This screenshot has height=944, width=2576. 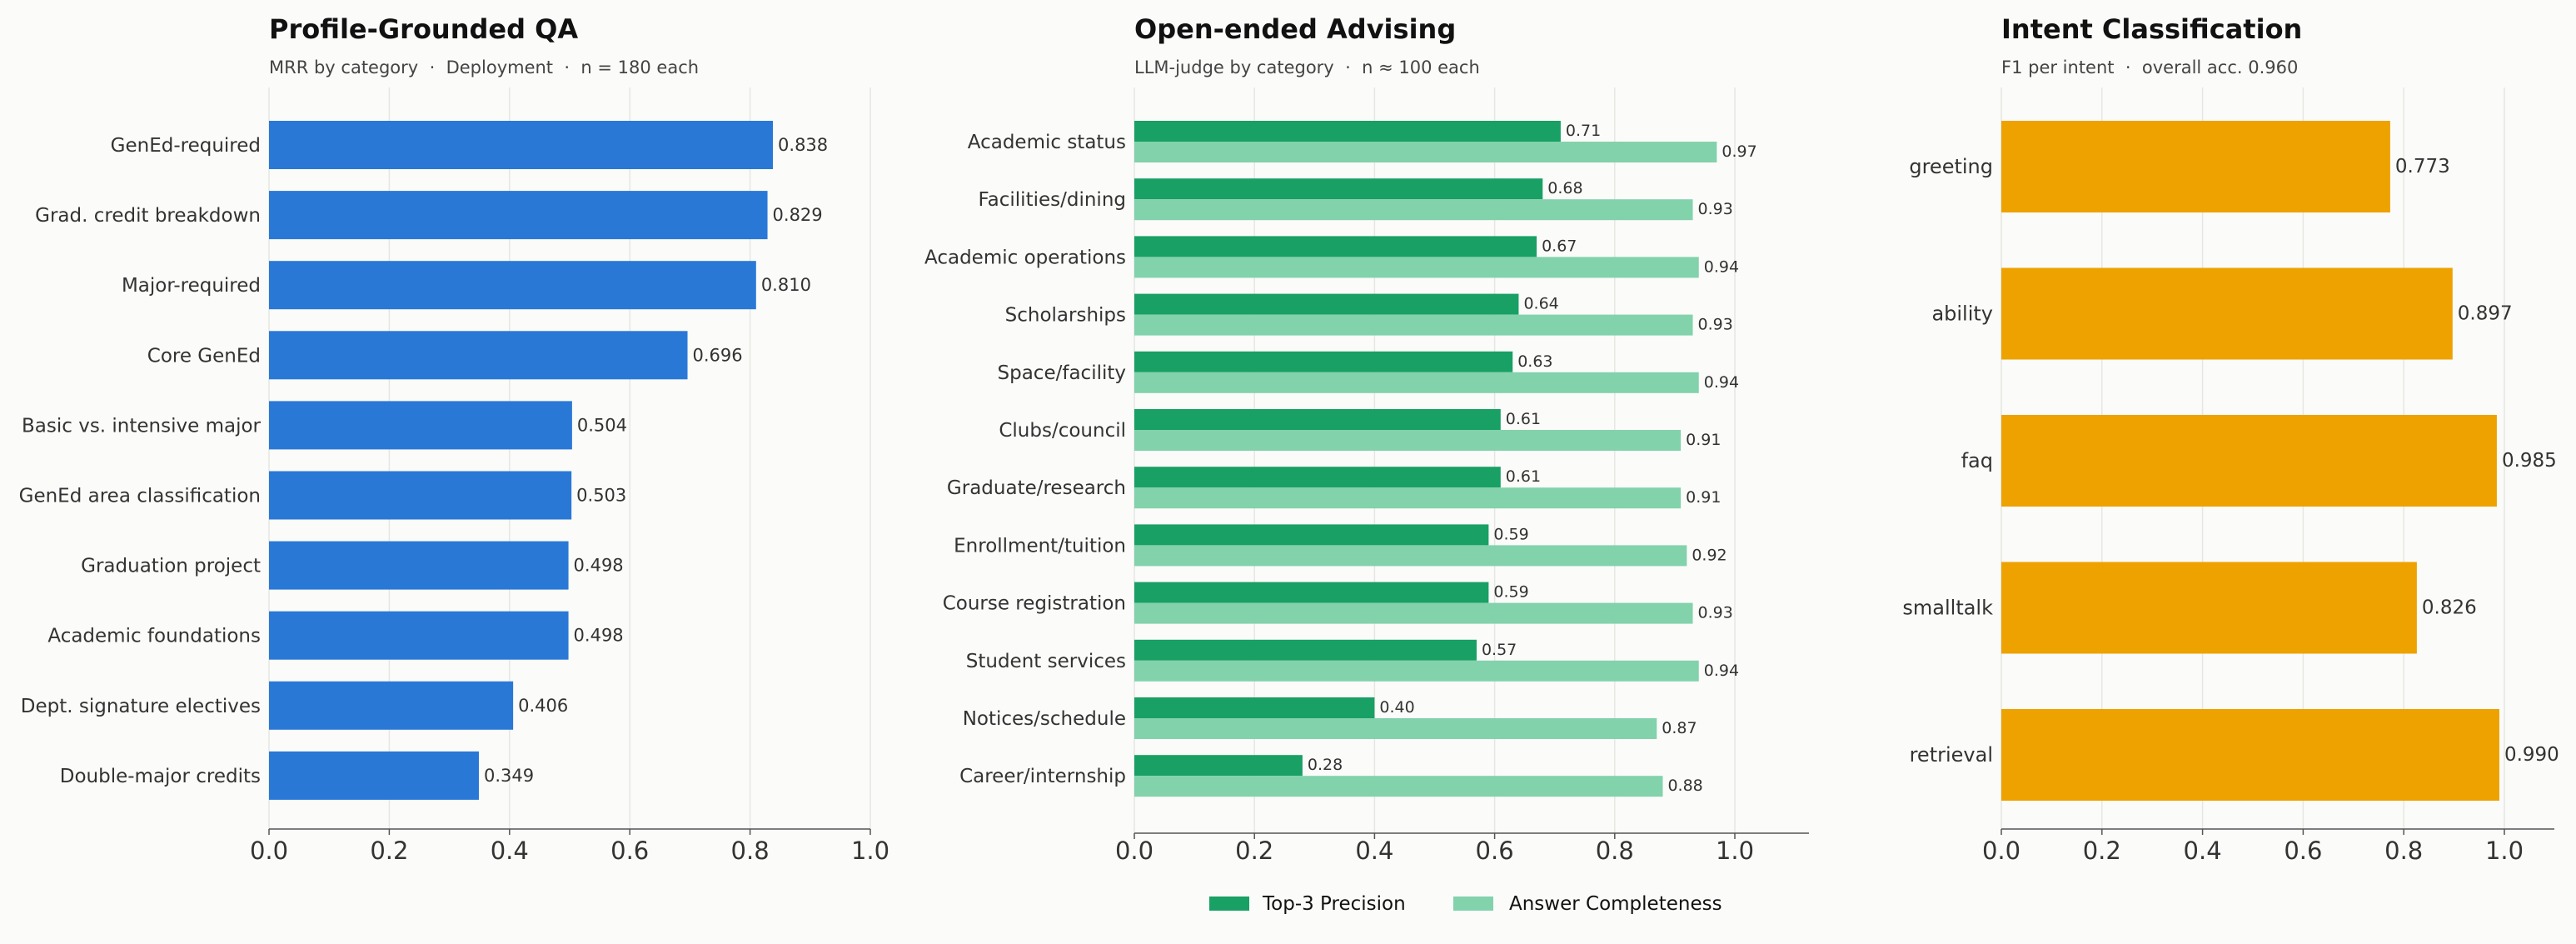 What do you see at coordinates (1034, 604) in the screenshot?
I see `category-label: Course registration` at bounding box center [1034, 604].